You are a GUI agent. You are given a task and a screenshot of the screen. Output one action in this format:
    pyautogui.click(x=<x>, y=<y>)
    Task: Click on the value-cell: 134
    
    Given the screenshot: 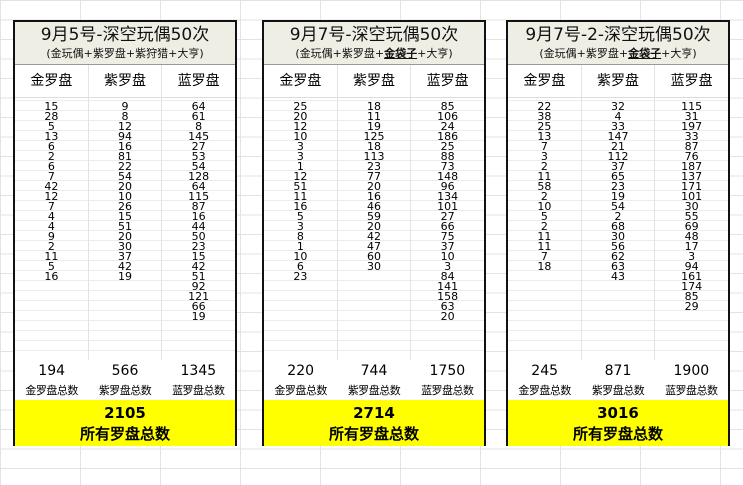 What is the action you would take?
    pyautogui.click(x=448, y=196)
    